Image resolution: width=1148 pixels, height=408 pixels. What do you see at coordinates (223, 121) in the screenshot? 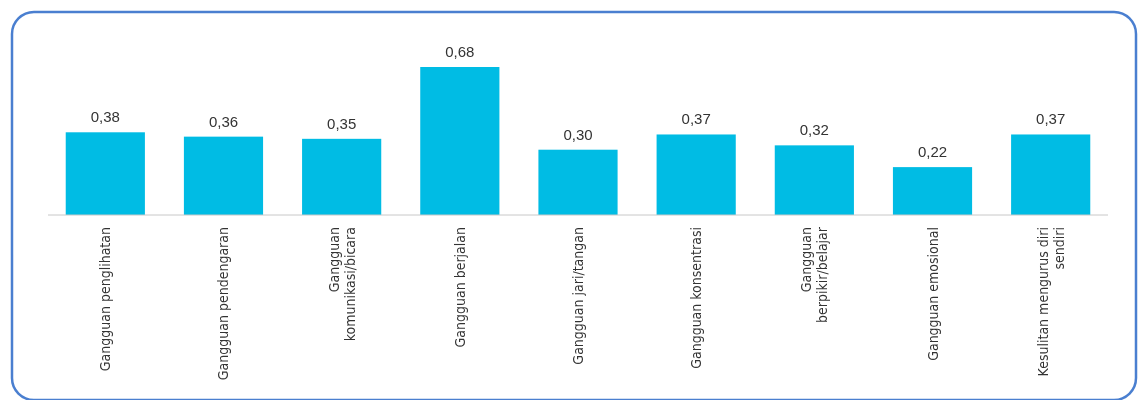
I see `data-label: 0,36` at bounding box center [223, 121].